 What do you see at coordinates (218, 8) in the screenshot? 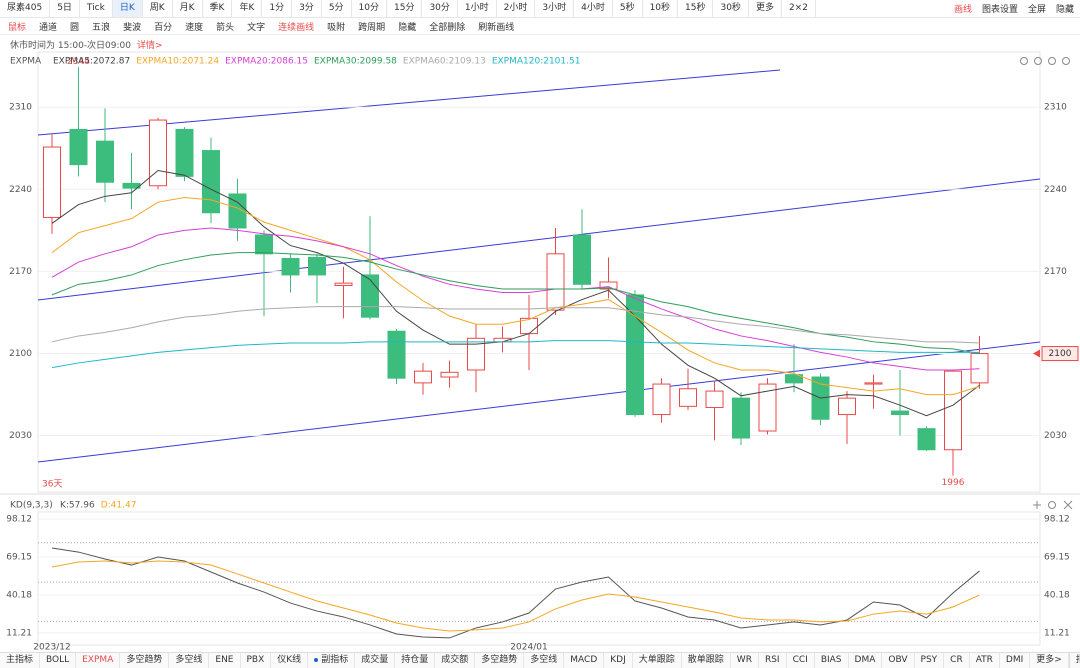
I see `period-tab: 季K` at bounding box center [218, 8].